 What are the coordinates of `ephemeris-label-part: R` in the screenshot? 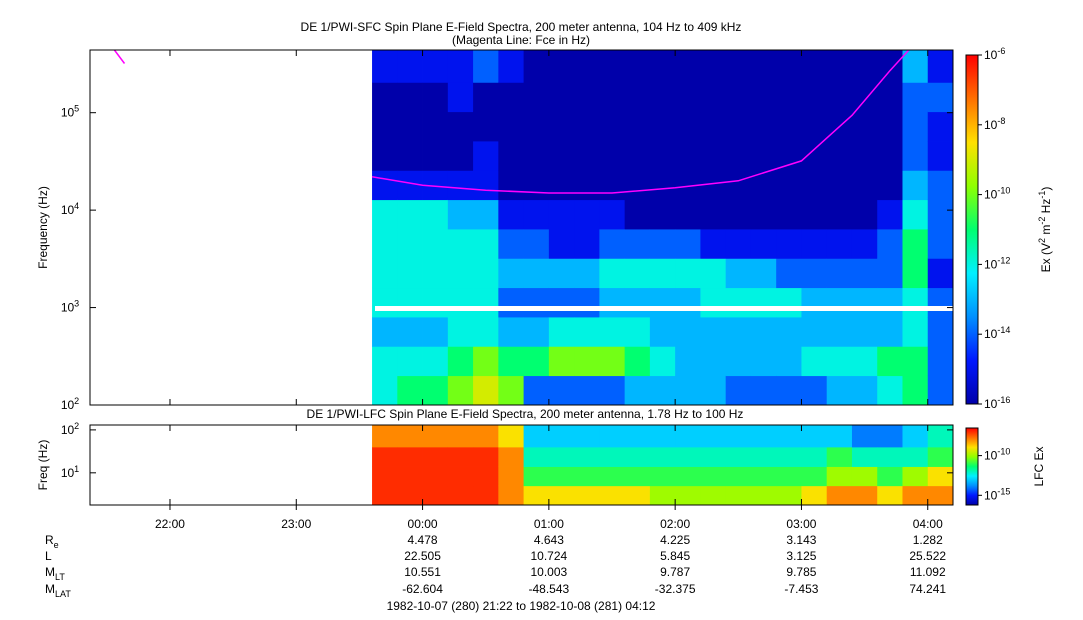 It's located at (49, 540).